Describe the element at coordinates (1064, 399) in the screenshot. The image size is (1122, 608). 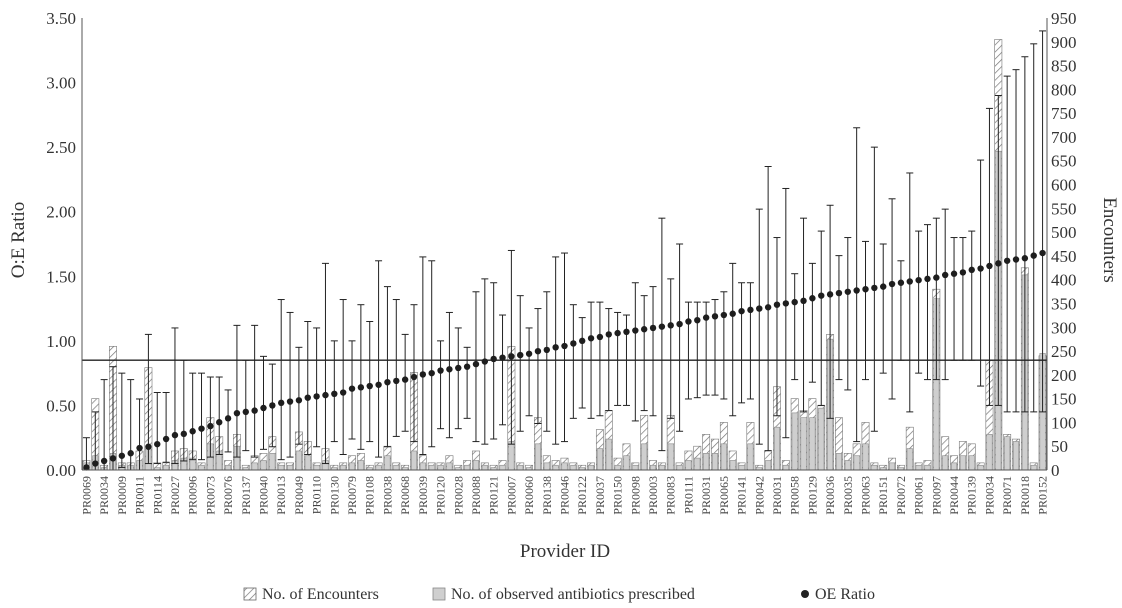
I see `y-tick-label-right: 150` at that location.